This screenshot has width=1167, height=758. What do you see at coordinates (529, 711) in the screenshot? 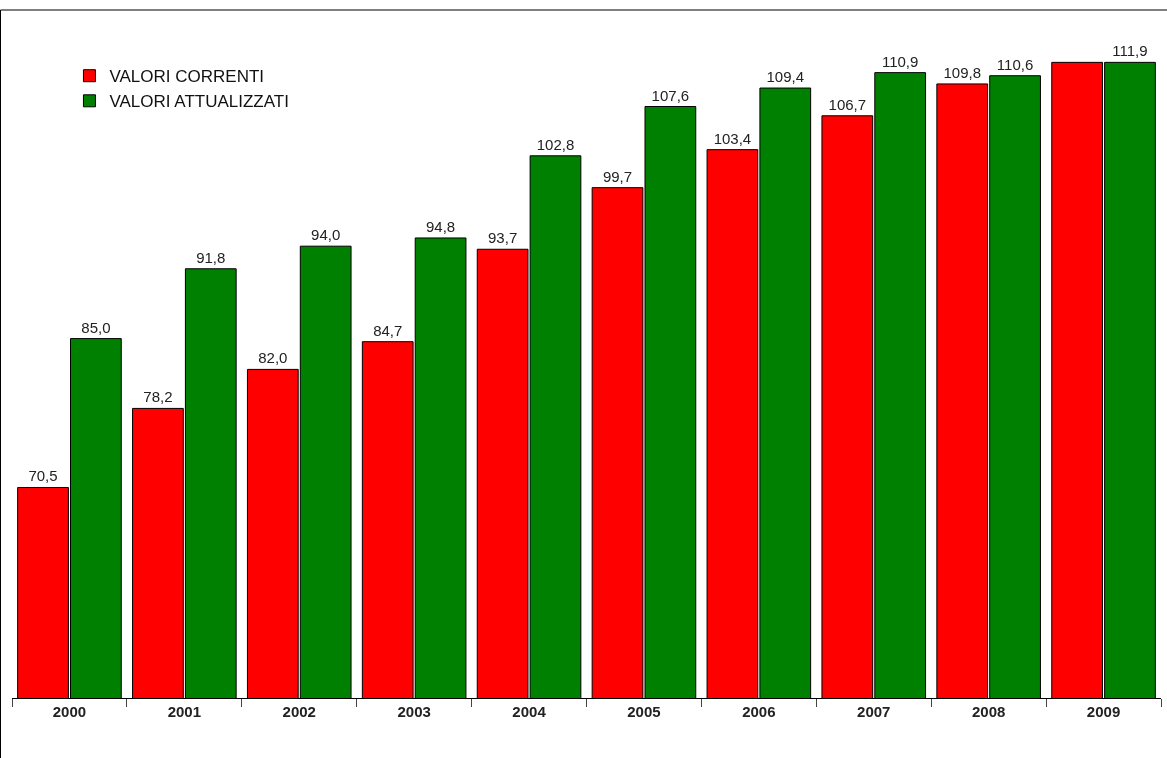
I see `x-tick-label: 2004` at bounding box center [529, 711].